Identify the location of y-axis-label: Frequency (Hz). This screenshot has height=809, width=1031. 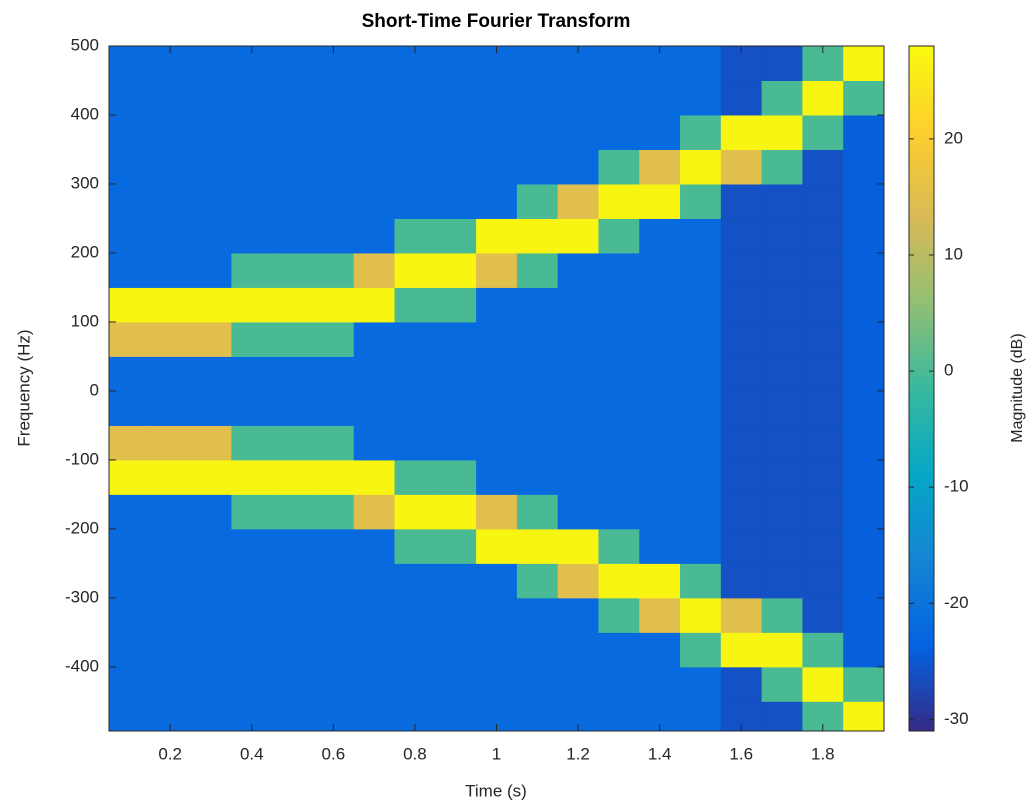
(23, 387).